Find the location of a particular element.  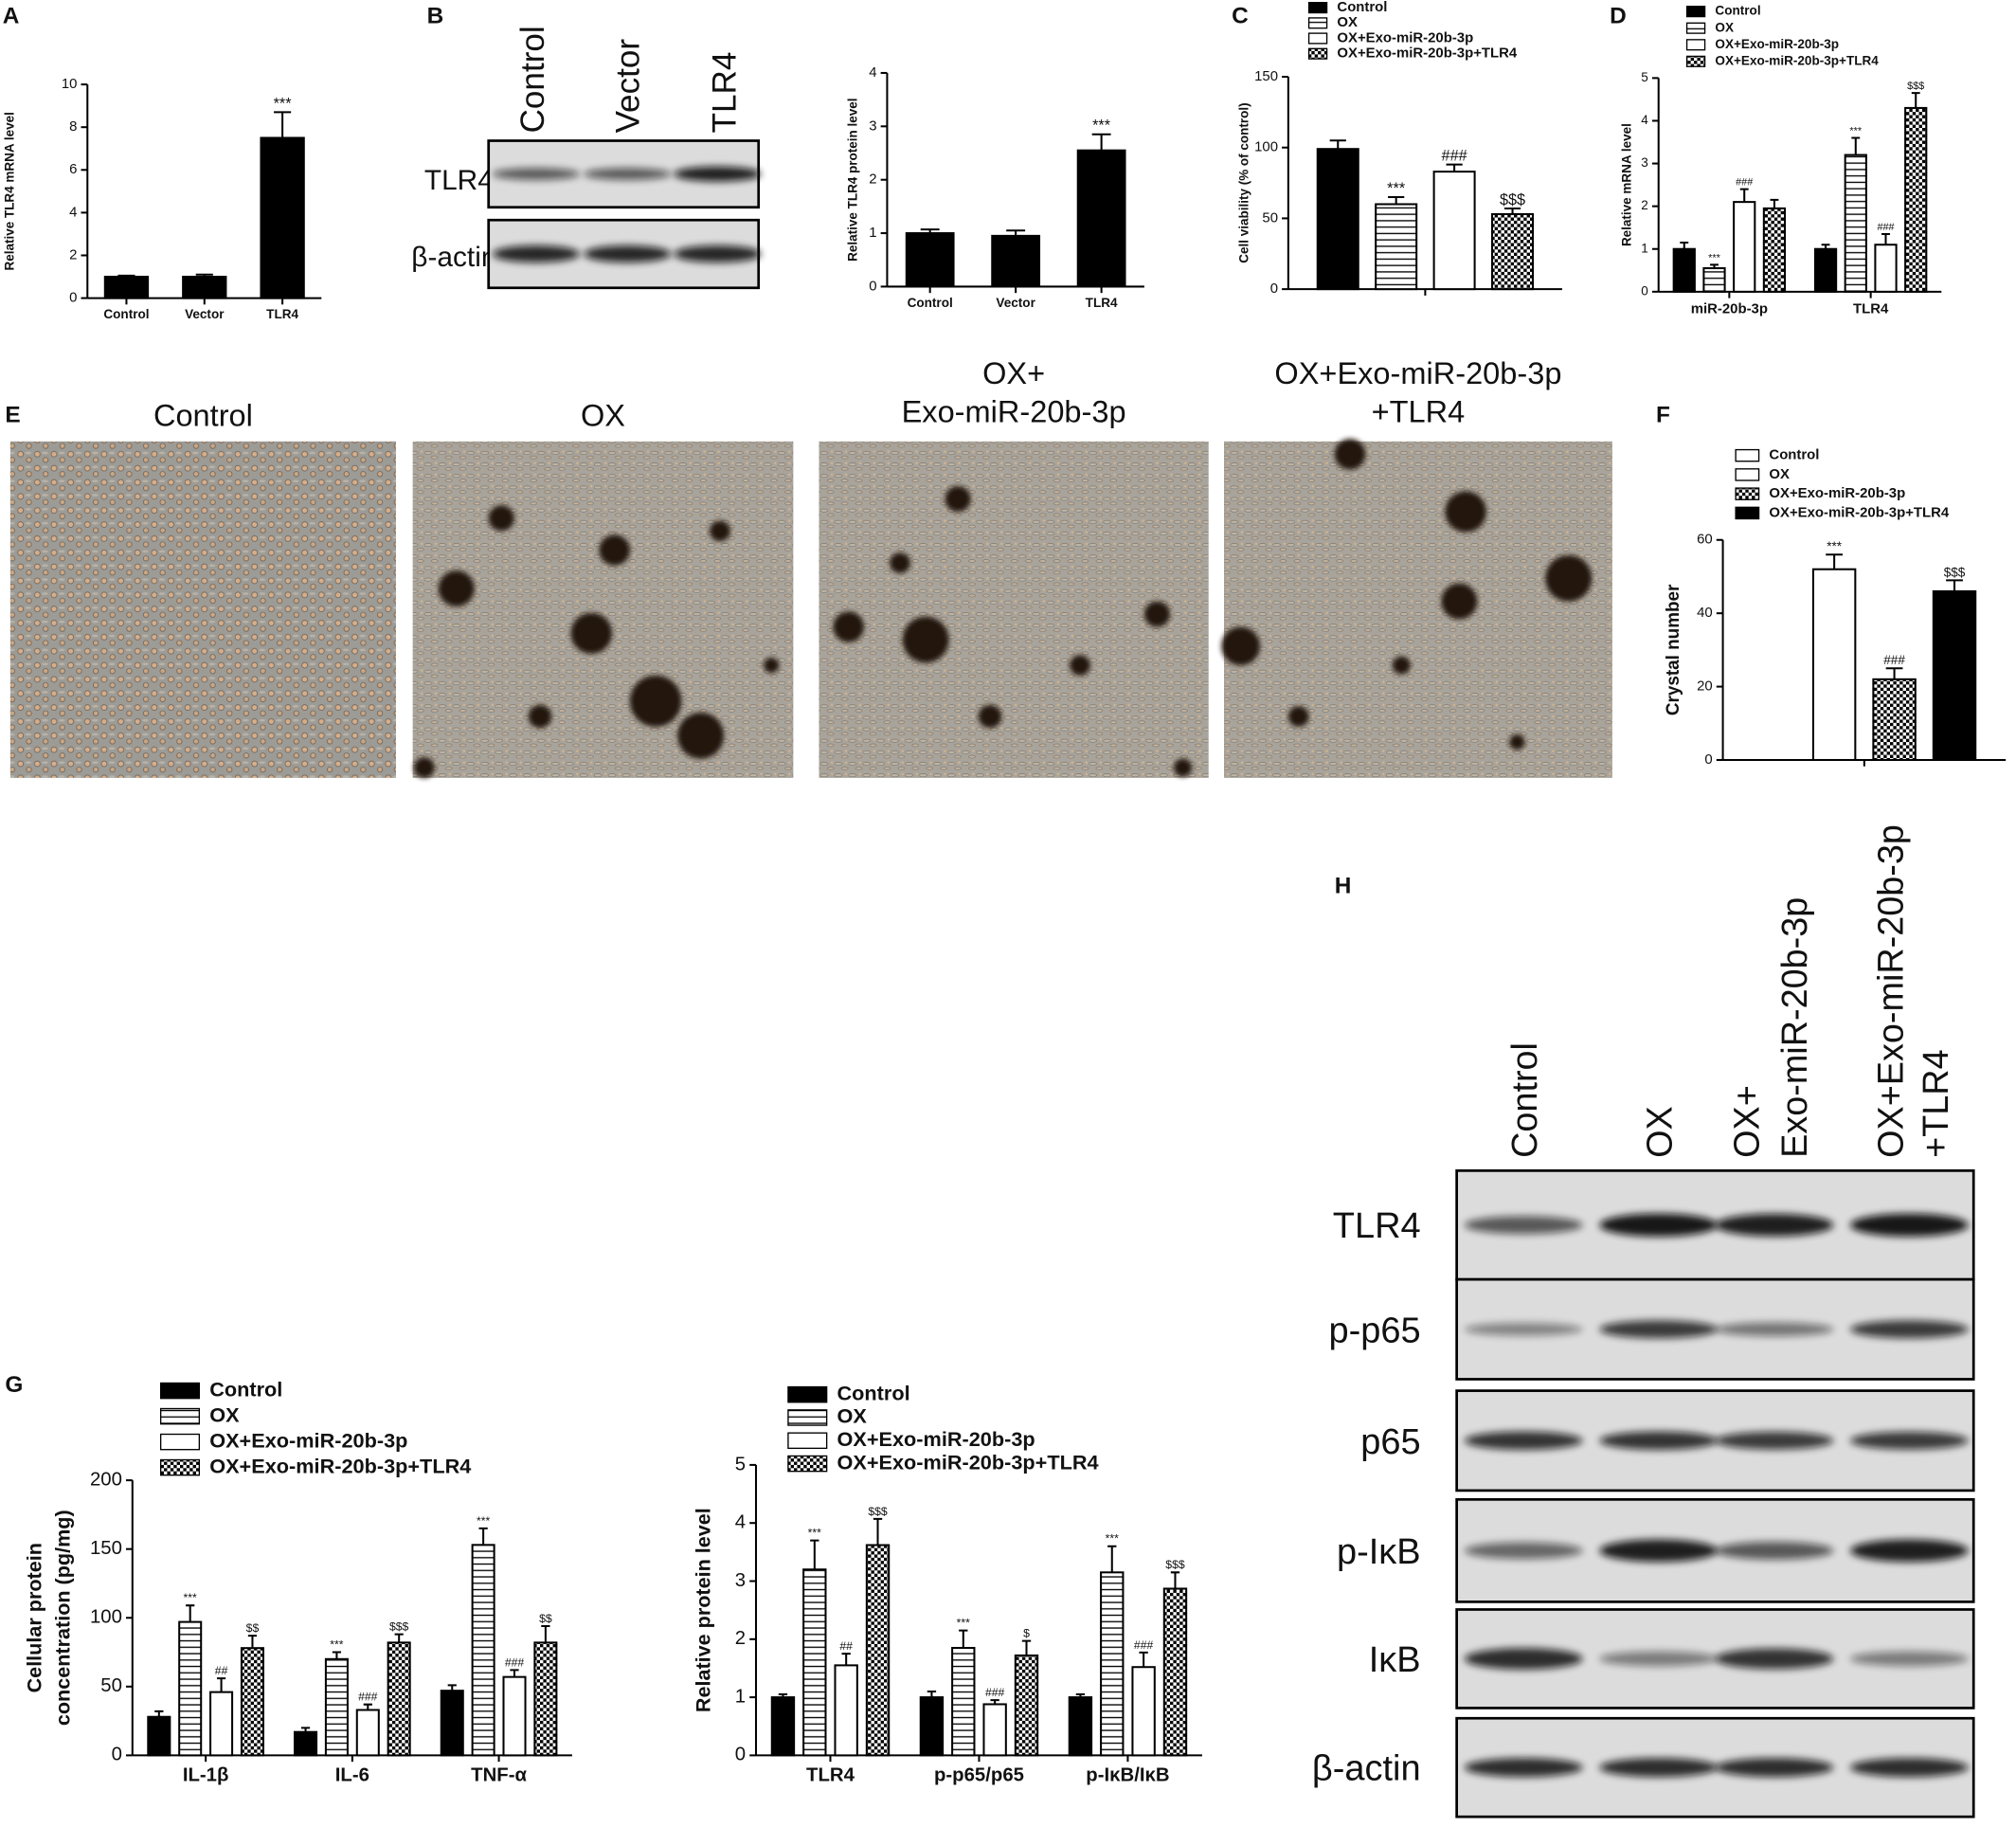

panel-label: G is located at coordinates (14, 1385).